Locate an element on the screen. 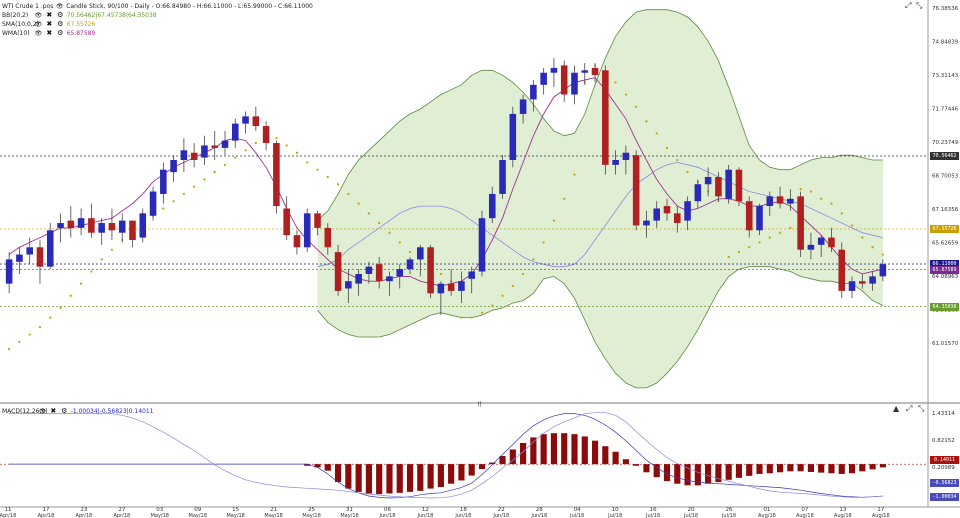 Image resolution: width=960 pixels, height=518 pixels. date-axis-day: 26 is located at coordinates (728, 510).